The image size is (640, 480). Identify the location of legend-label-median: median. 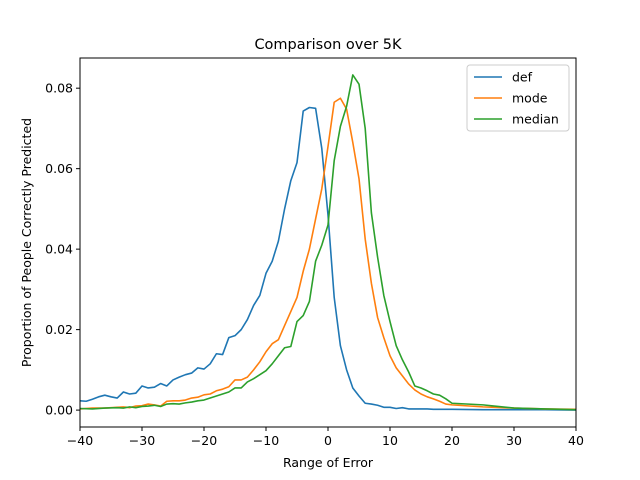
(535, 119).